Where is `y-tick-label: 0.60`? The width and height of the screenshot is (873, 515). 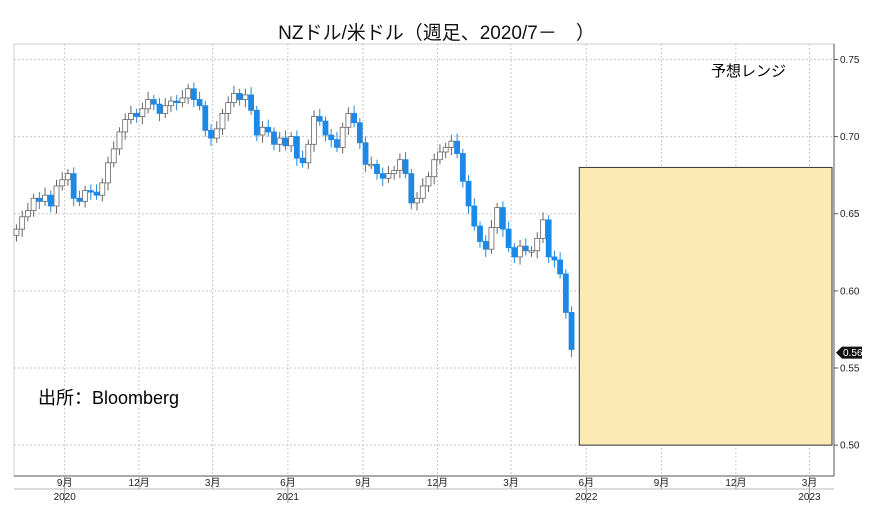 y-tick-label: 0.60 is located at coordinates (850, 291).